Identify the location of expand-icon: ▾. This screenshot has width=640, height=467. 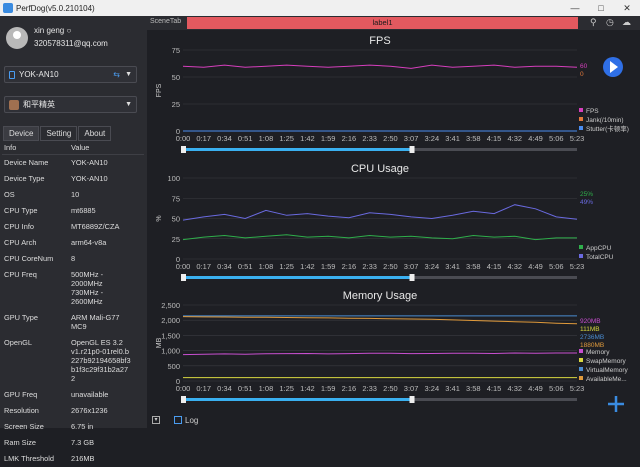
(156, 420).